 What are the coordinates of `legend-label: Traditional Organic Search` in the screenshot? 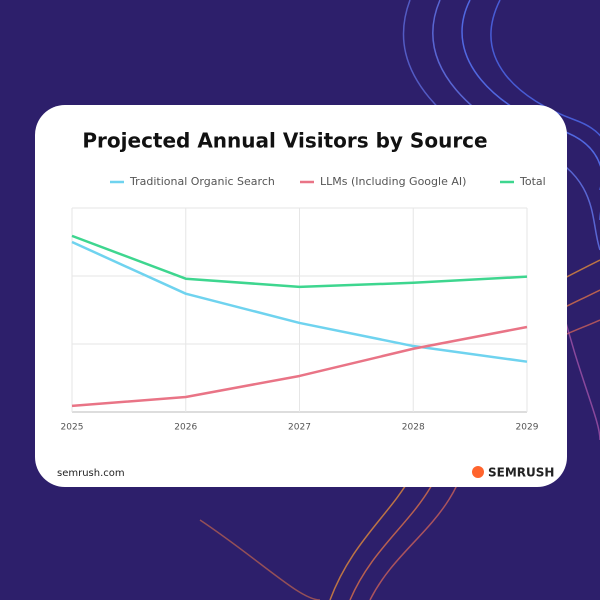 It's located at (202, 181).